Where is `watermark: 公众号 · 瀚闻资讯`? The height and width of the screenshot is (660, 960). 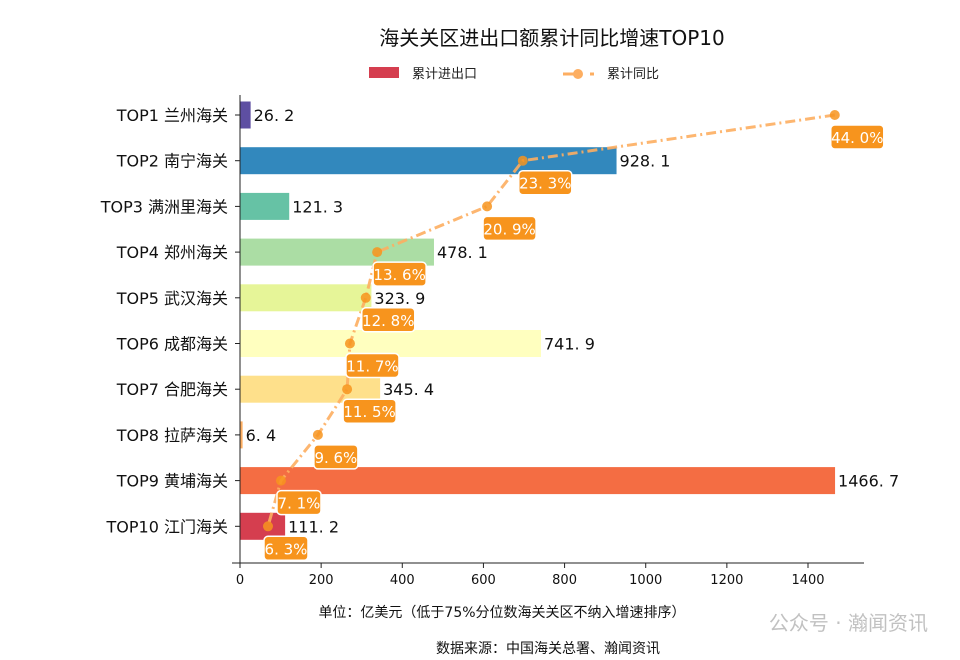 watermark: 公众号 · 瀚闻资讯 is located at coordinates (848, 623).